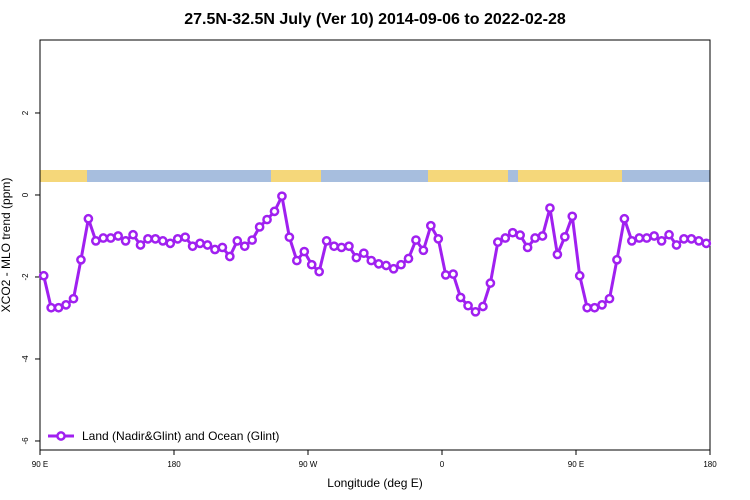  What do you see at coordinates (25, 359) in the screenshot?
I see `y-tick-label: -4` at bounding box center [25, 359].